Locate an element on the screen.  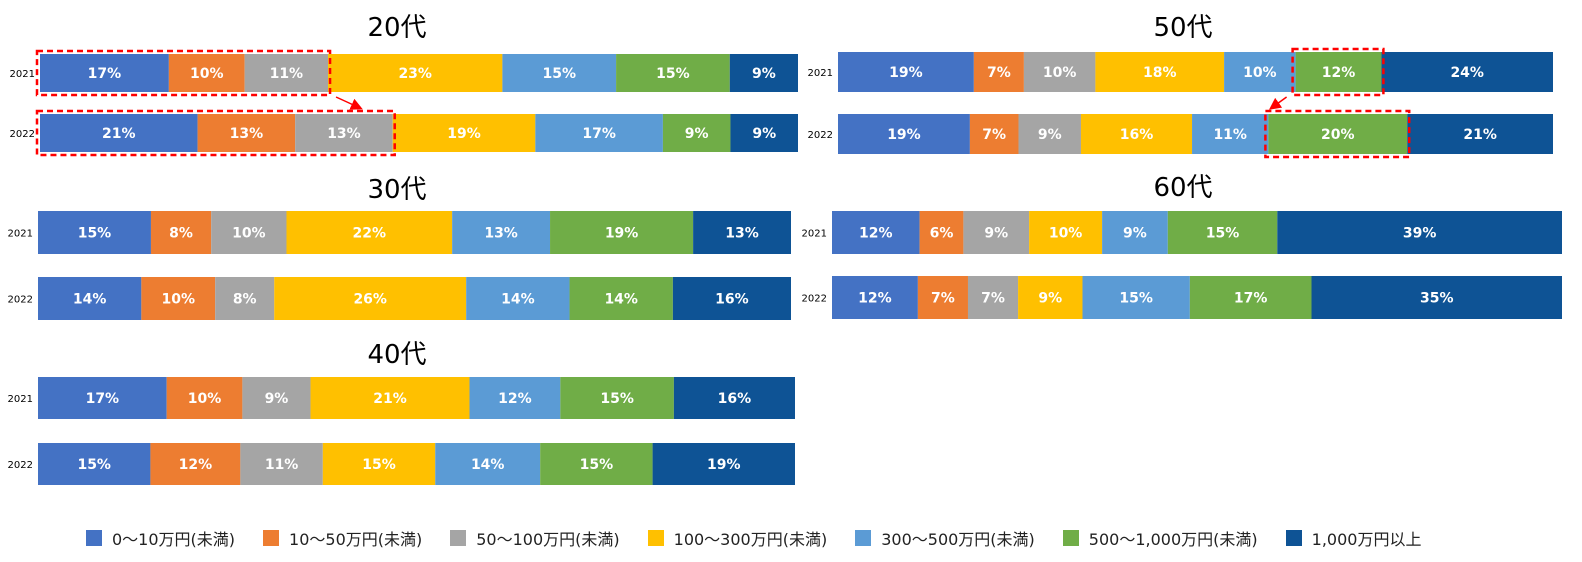
legend-label: 0～10万円(未満) is located at coordinates (174, 539).